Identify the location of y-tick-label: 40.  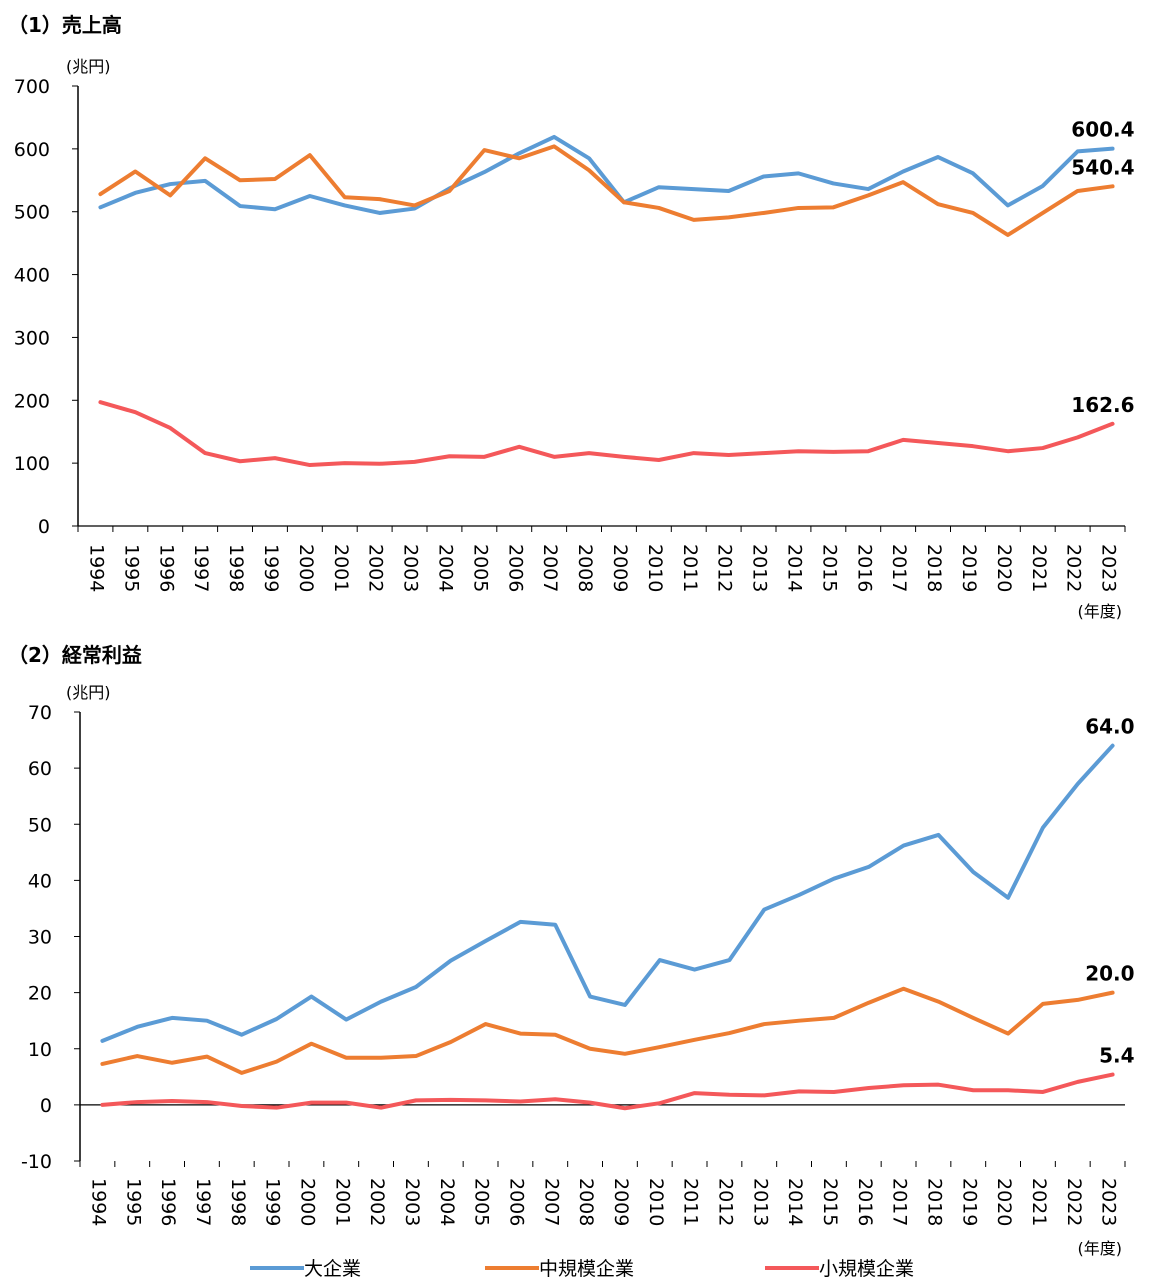
(40, 881).